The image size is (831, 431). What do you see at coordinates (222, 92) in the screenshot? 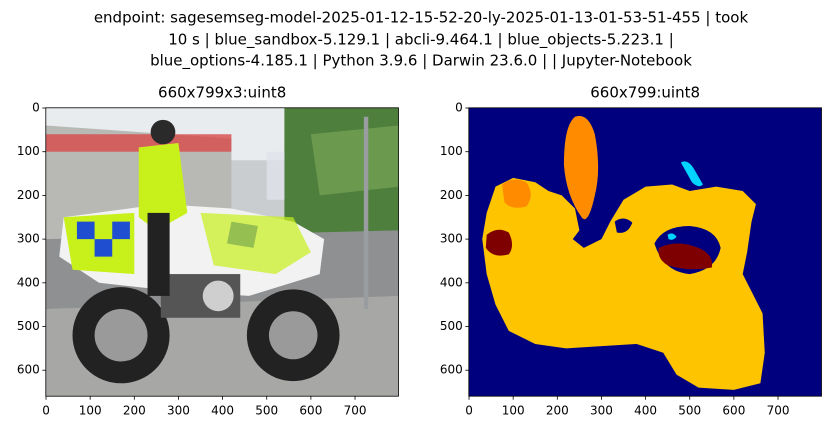
I see `axes-title: 660x799x3:uint8` at bounding box center [222, 92].